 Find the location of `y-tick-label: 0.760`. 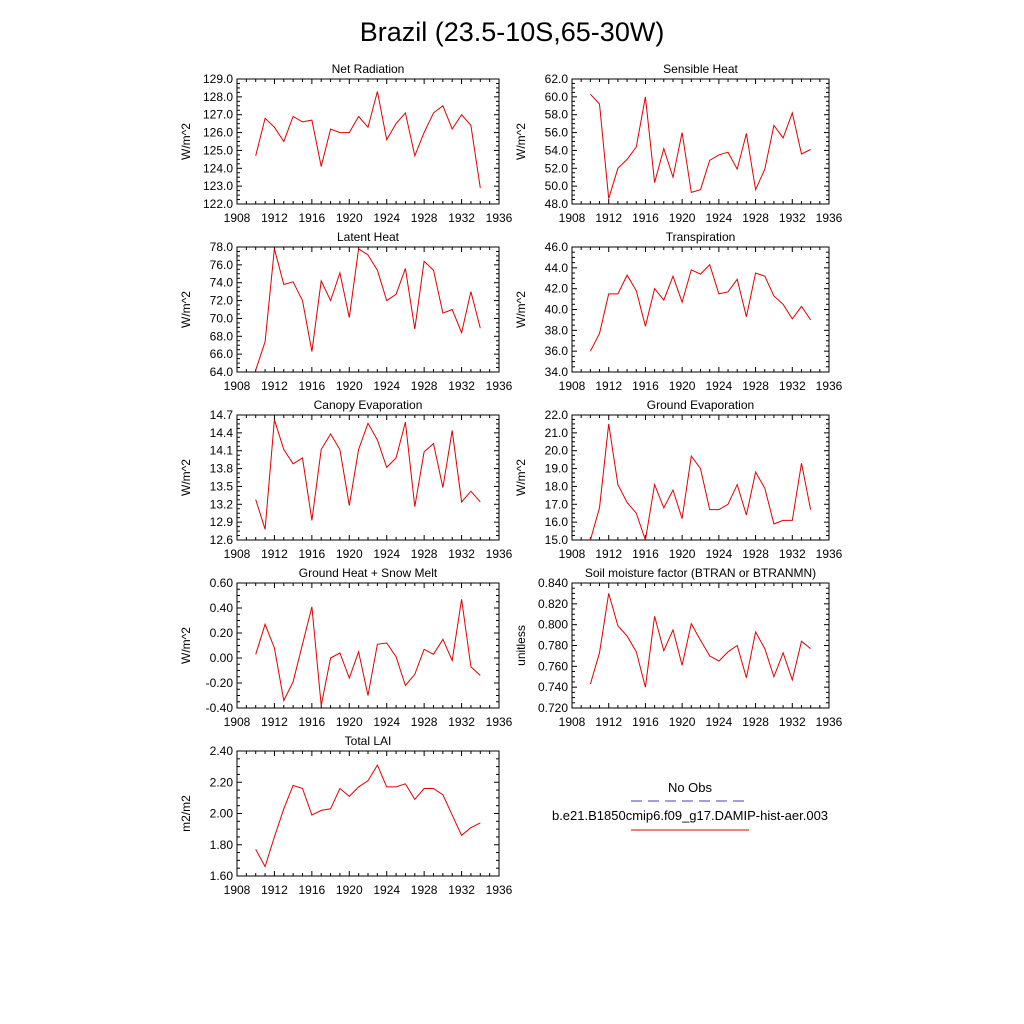

y-tick-label: 0.760 is located at coordinates (553, 666).